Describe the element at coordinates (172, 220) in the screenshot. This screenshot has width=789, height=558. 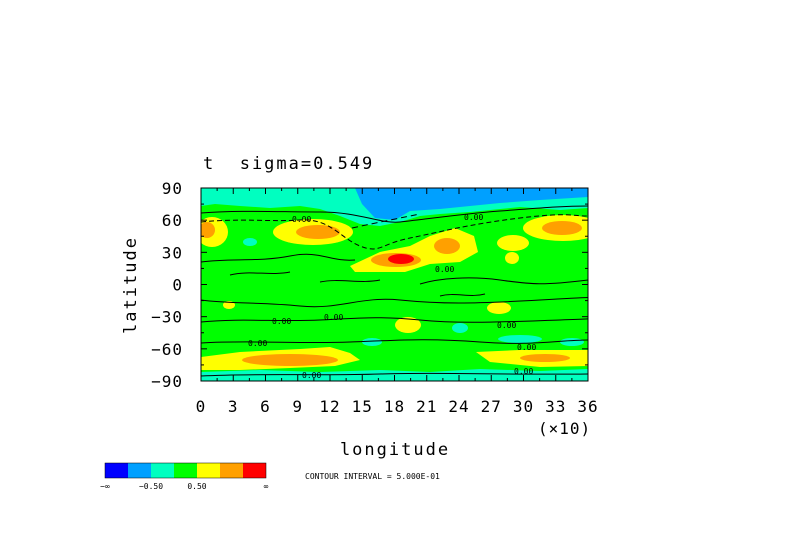
I see `y-tick-label: 60` at that location.